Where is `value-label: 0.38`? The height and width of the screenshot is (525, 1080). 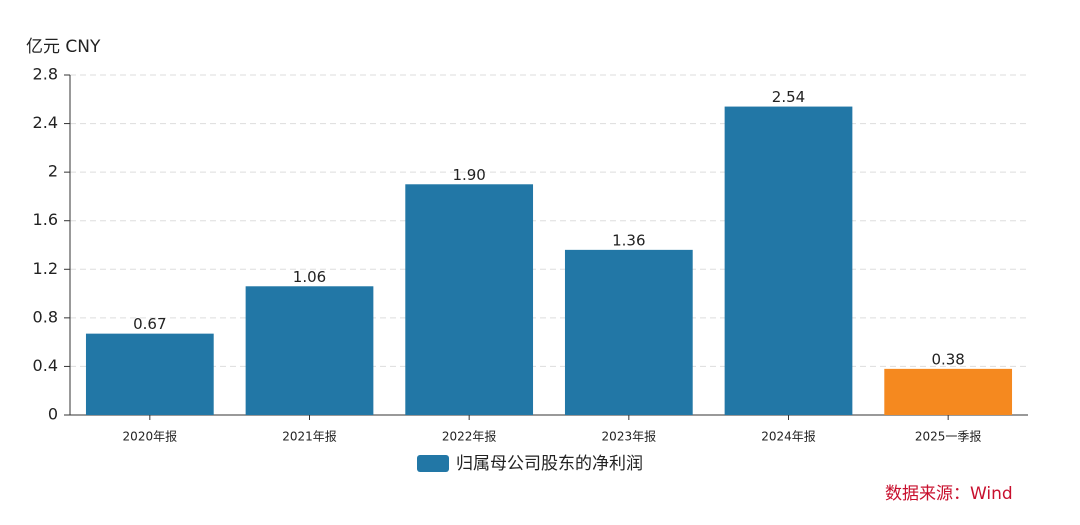
value-label: 0.38 is located at coordinates (947, 359).